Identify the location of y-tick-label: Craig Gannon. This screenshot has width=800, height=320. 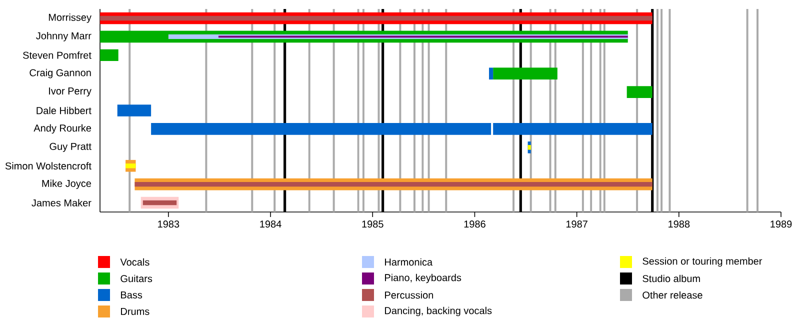
(60, 73).